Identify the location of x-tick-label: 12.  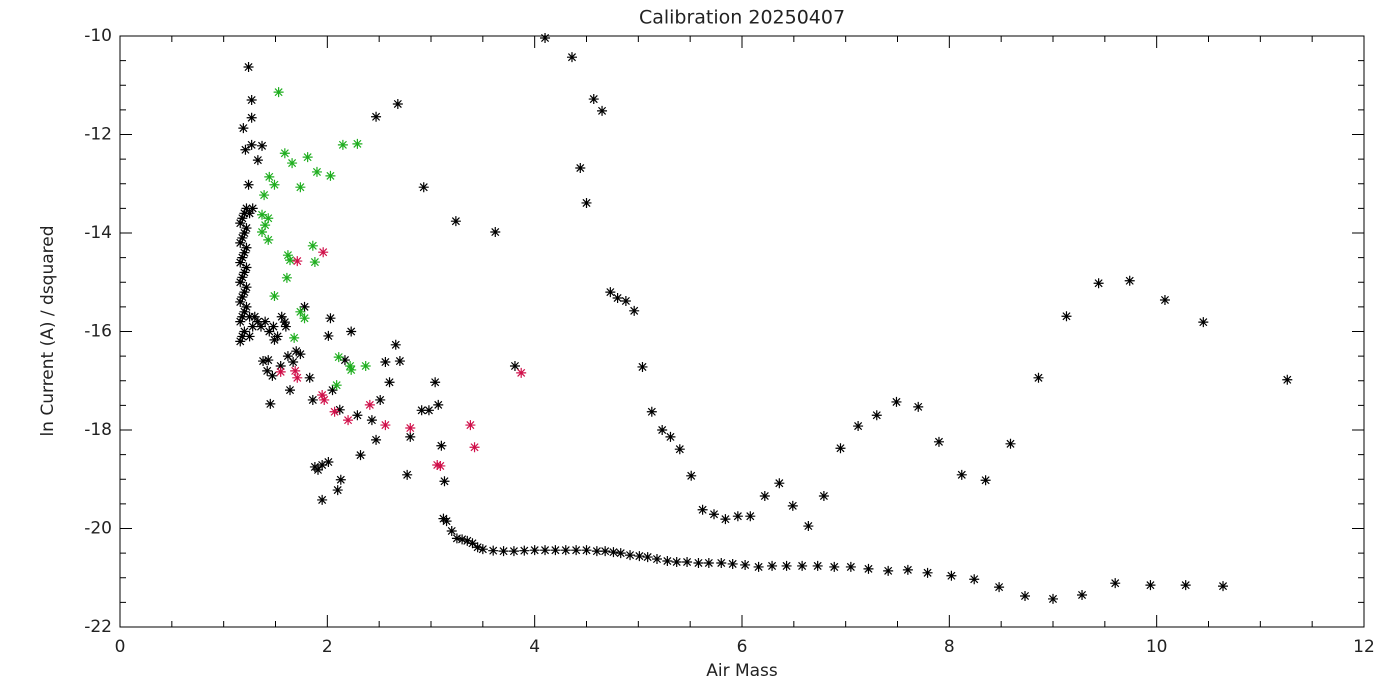
(1364, 647).